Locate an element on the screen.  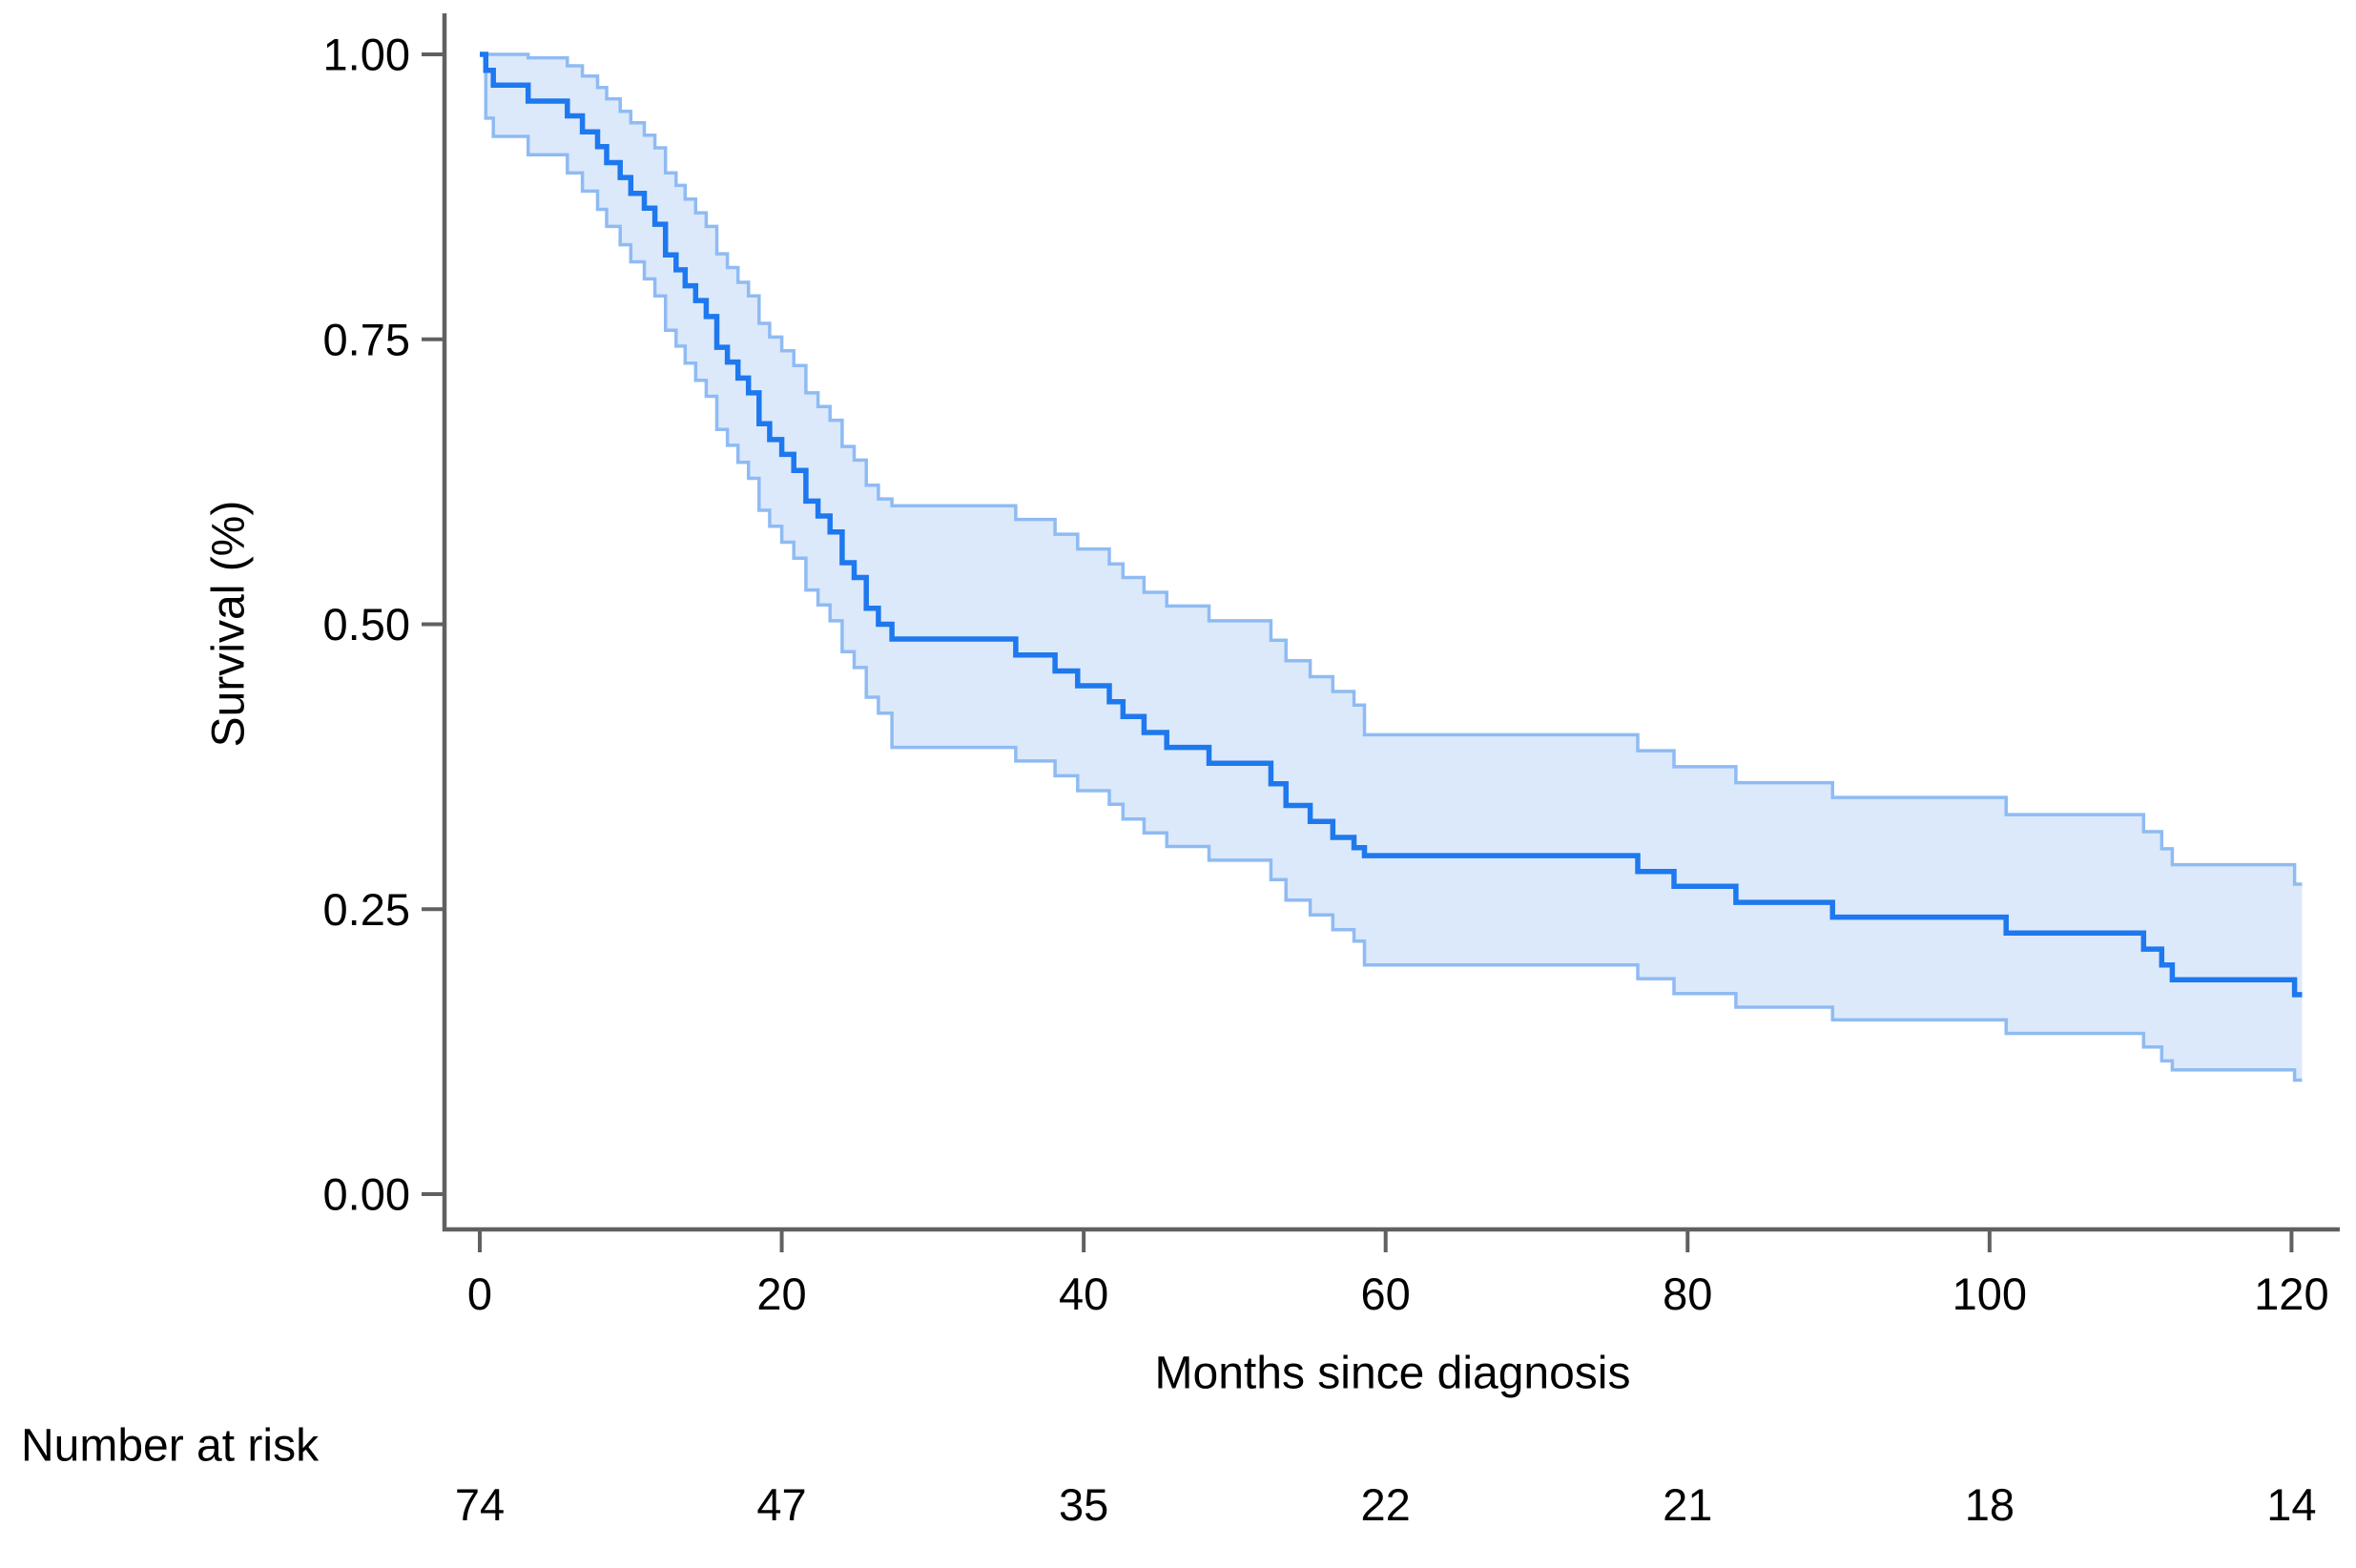
x-tick-label: 40 is located at coordinates (1084, 1294).